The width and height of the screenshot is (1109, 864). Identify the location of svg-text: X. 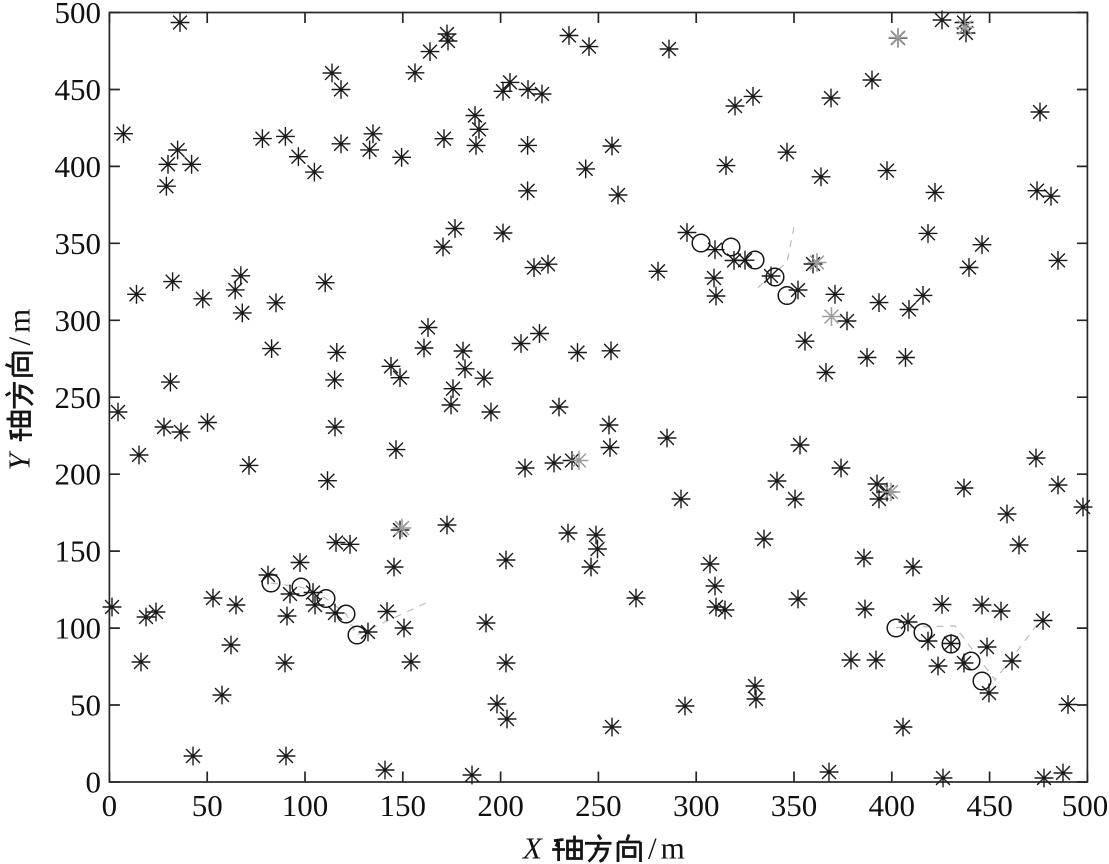
(532, 847).